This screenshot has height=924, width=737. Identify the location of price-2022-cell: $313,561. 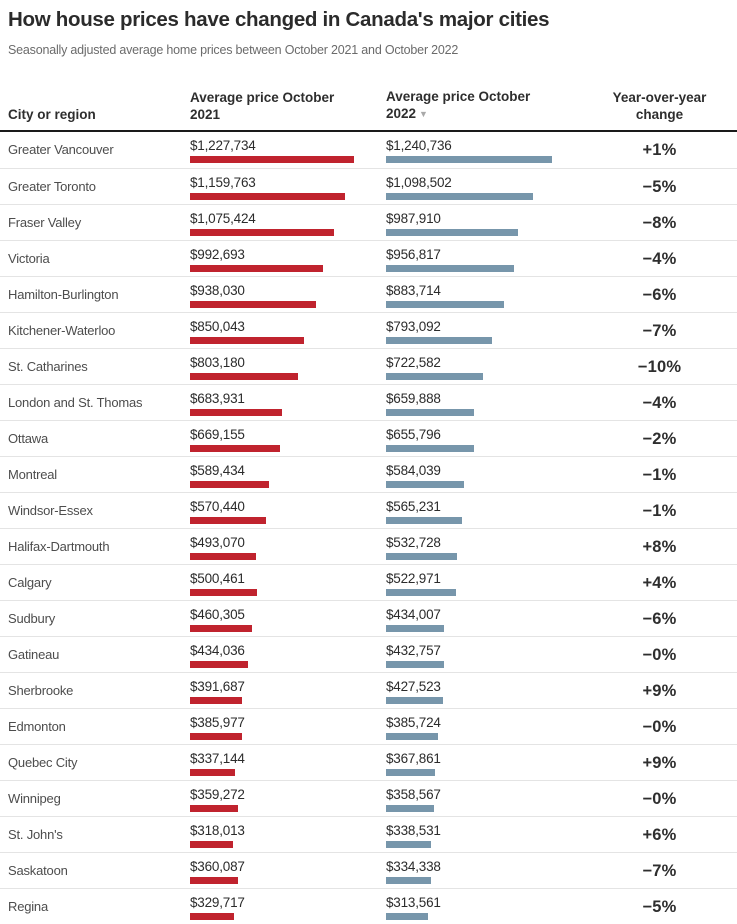
(484, 906).